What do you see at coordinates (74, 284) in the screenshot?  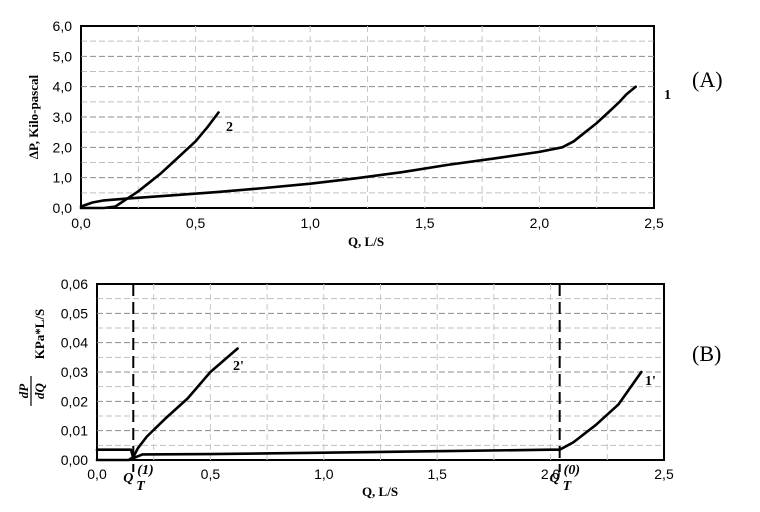 I see `y-tick-label: 0,06` at bounding box center [74, 284].